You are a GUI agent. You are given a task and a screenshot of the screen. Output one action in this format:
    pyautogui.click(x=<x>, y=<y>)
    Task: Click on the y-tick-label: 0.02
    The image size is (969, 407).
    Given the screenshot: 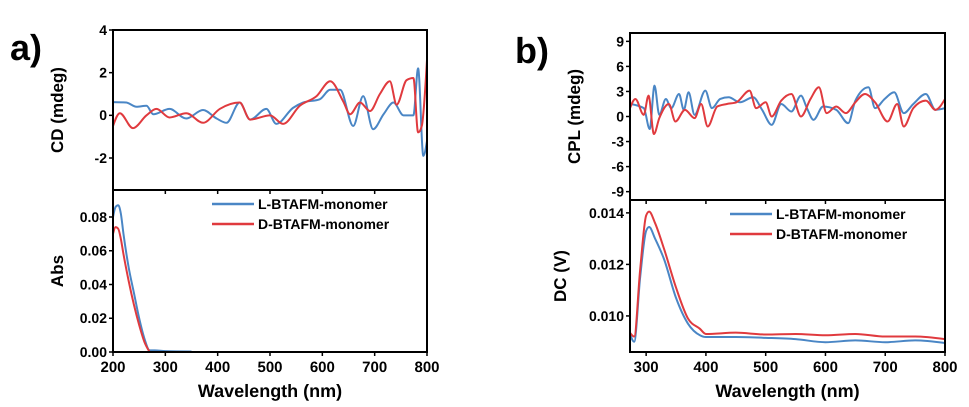 What is the action you would take?
    pyautogui.click(x=94, y=318)
    